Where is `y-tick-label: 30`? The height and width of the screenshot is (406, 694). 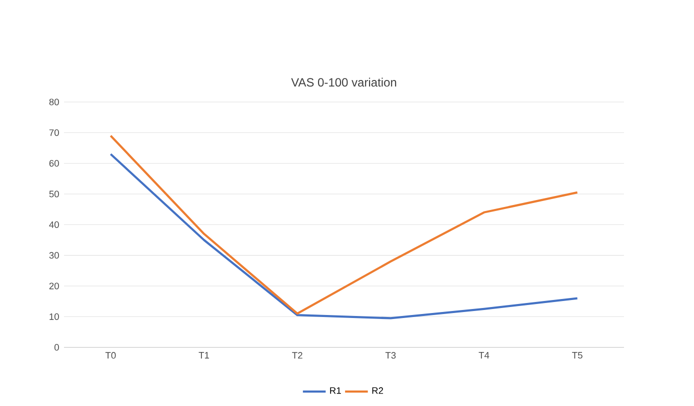 y-tick-label: 30 is located at coordinates (54, 255).